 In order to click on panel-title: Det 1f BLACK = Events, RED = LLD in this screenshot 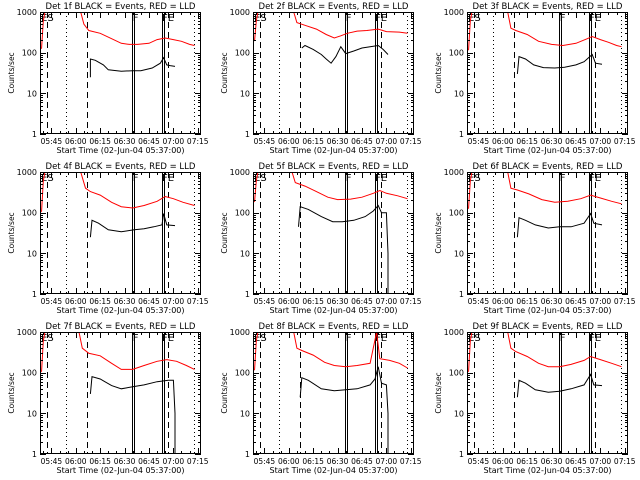, I will do `click(121, 7)`.